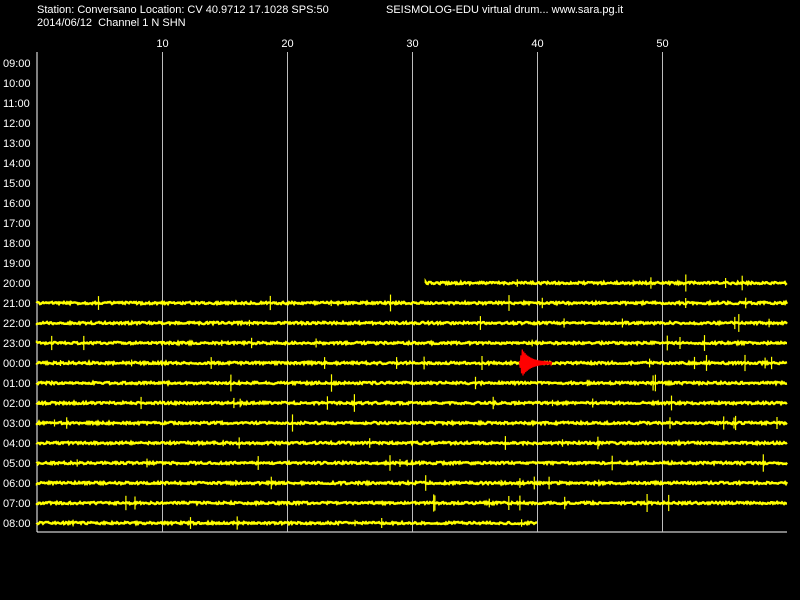  What do you see at coordinates (412, 44) in the screenshot?
I see `x-tick-label: 30` at bounding box center [412, 44].